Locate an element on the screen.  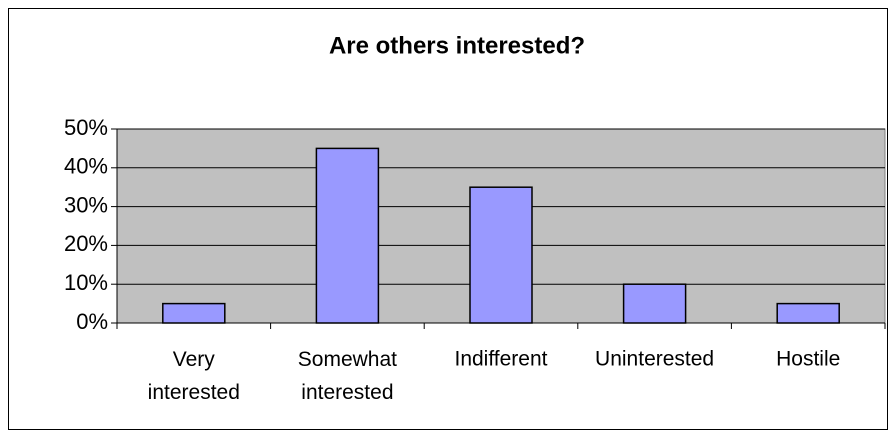
x-tick-label: Hostile is located at coordinates (808, 359).